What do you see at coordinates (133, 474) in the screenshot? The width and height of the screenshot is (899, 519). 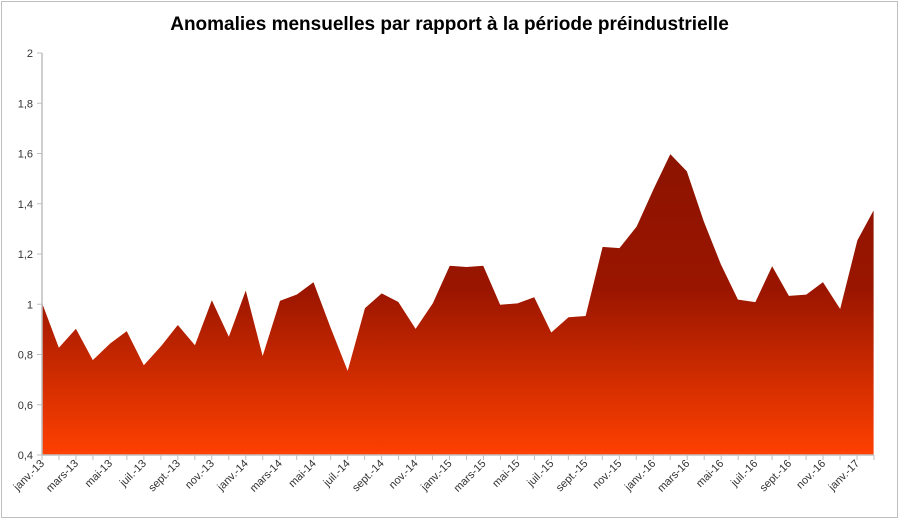 I see `x-tick-label: juil.-13` at bounding box center [133, 474].